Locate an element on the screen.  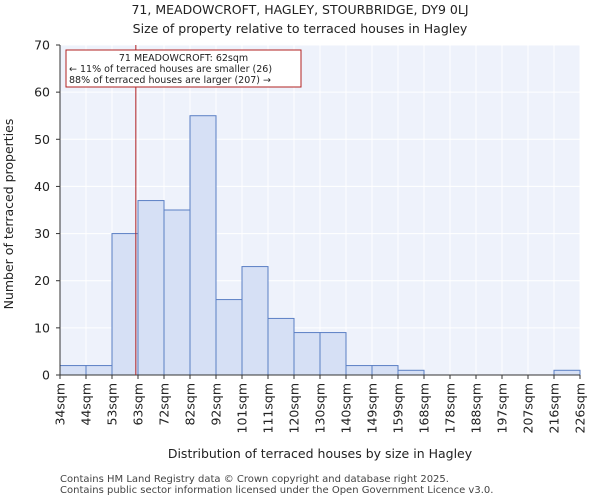
annotation-box is located at coordinates (183, 68).